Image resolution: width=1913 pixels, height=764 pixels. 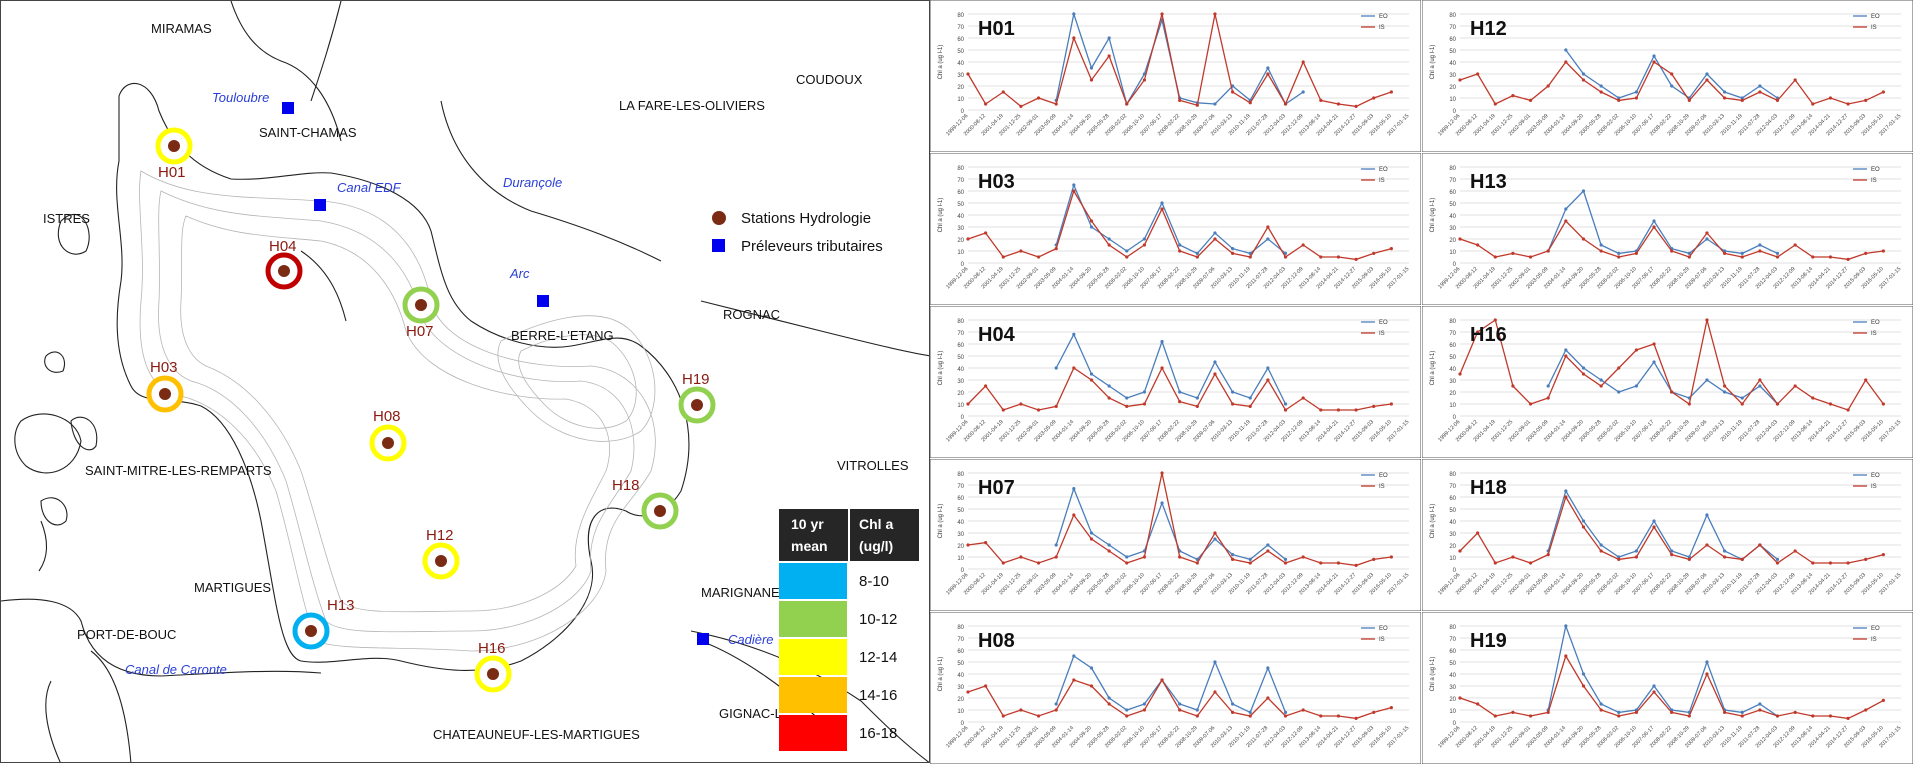 I want to click on tributary-label: Canal de Caronte, so click(x=176, y=669).